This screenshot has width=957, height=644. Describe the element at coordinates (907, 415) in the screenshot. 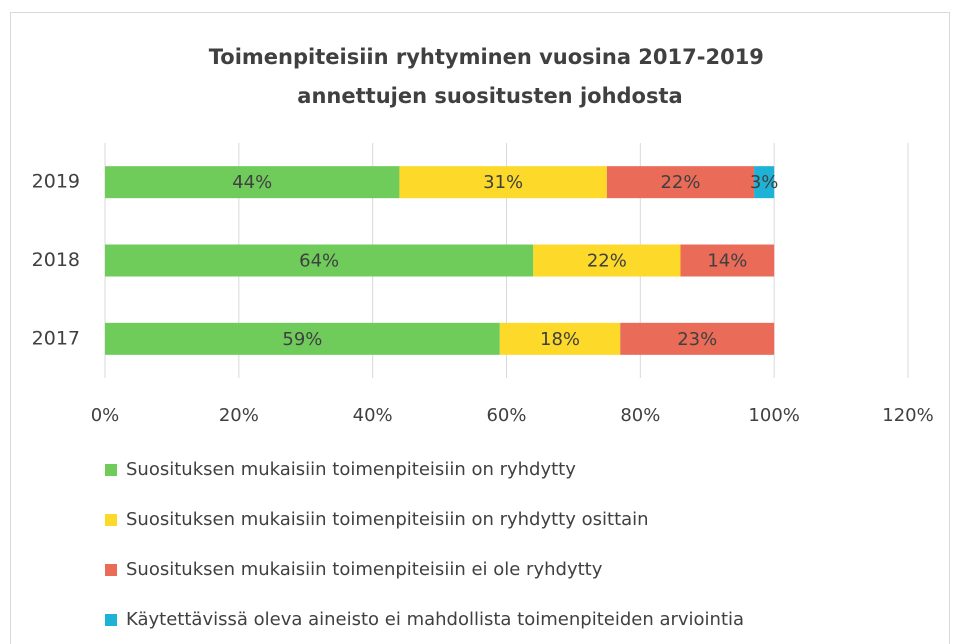

I see `x-tick-label: 120%` at that location.